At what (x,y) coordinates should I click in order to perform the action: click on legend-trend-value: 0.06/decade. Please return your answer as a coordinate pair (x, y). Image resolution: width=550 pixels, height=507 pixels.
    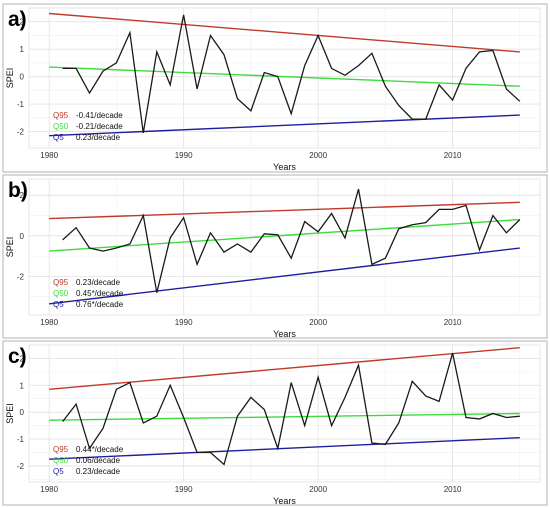
    Looking at the image, I should click on (98, 460).